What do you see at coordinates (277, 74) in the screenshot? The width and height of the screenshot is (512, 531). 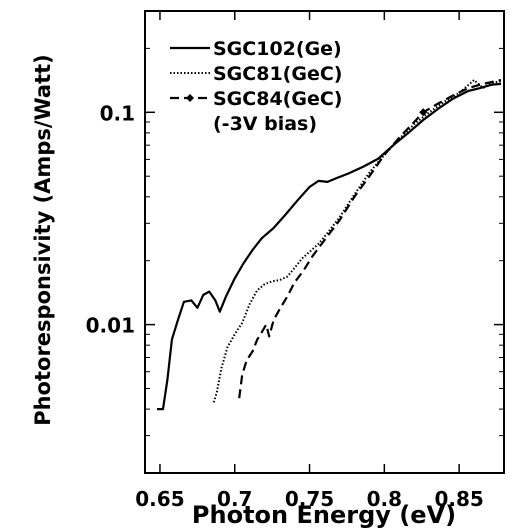 I see `legend-label-2: SGC81(GeC)` at bounding box center [277, 74].